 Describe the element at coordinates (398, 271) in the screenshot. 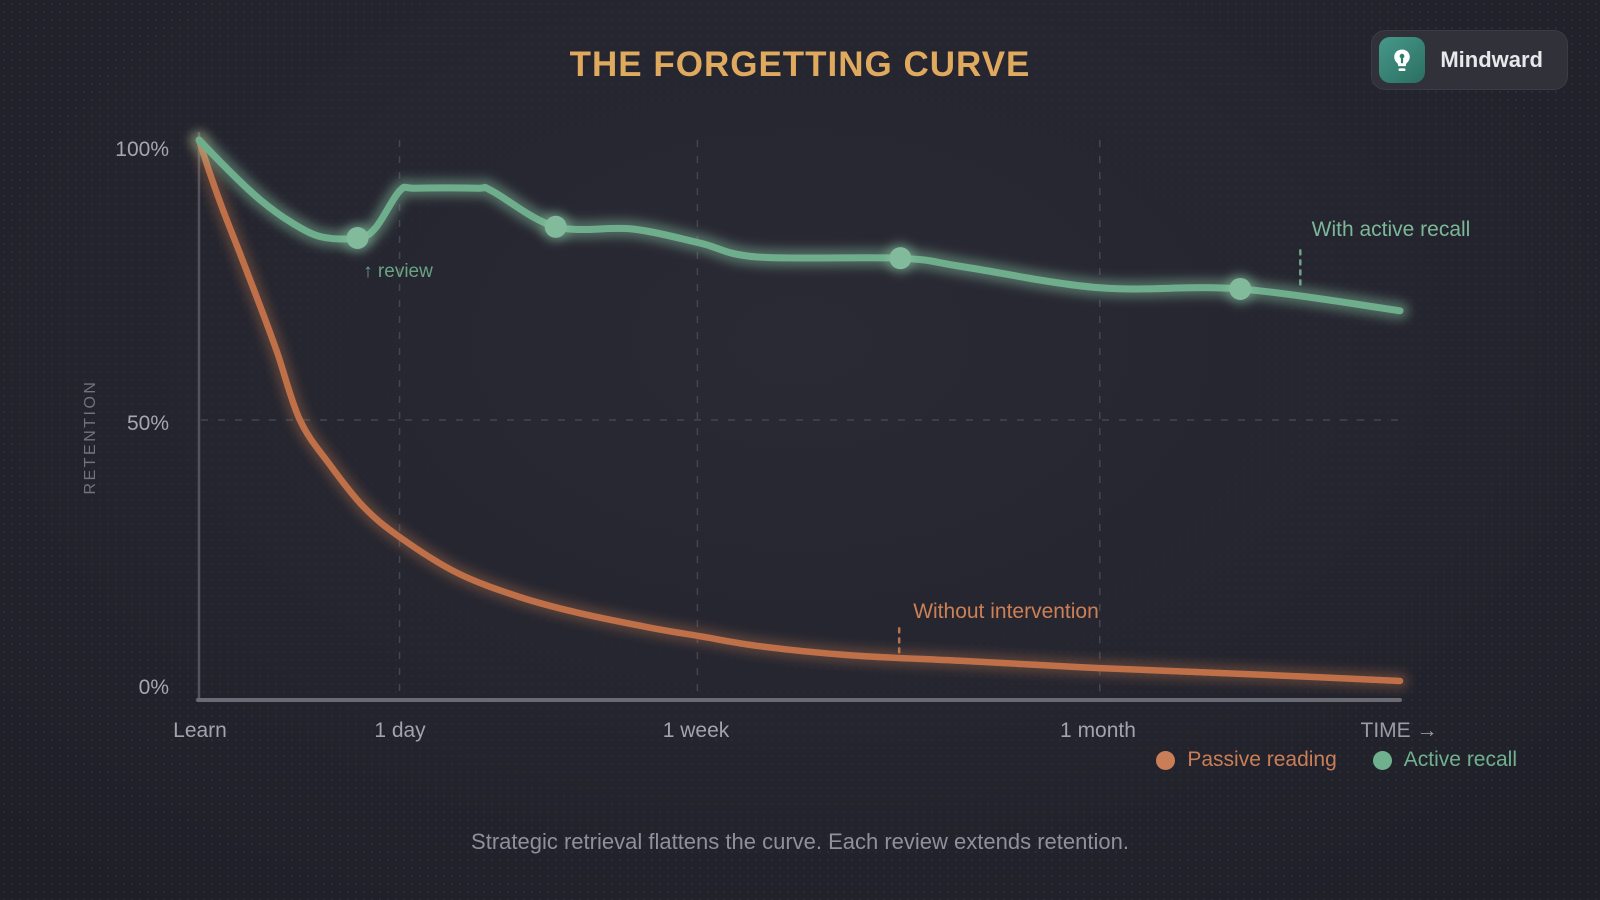

I see `review-annotation: ↑ review` at that location.